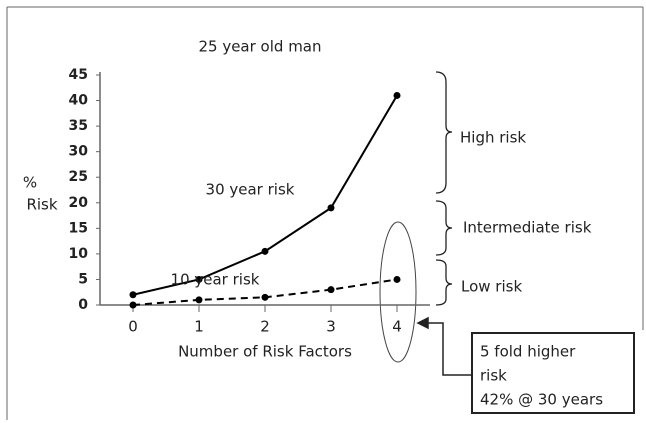 This screenshot has height=423, width=646. What do you see at coordinates (331, 327) in the screenshot?
I see `x-tick-label: 3` at bounding box center [331, 327].